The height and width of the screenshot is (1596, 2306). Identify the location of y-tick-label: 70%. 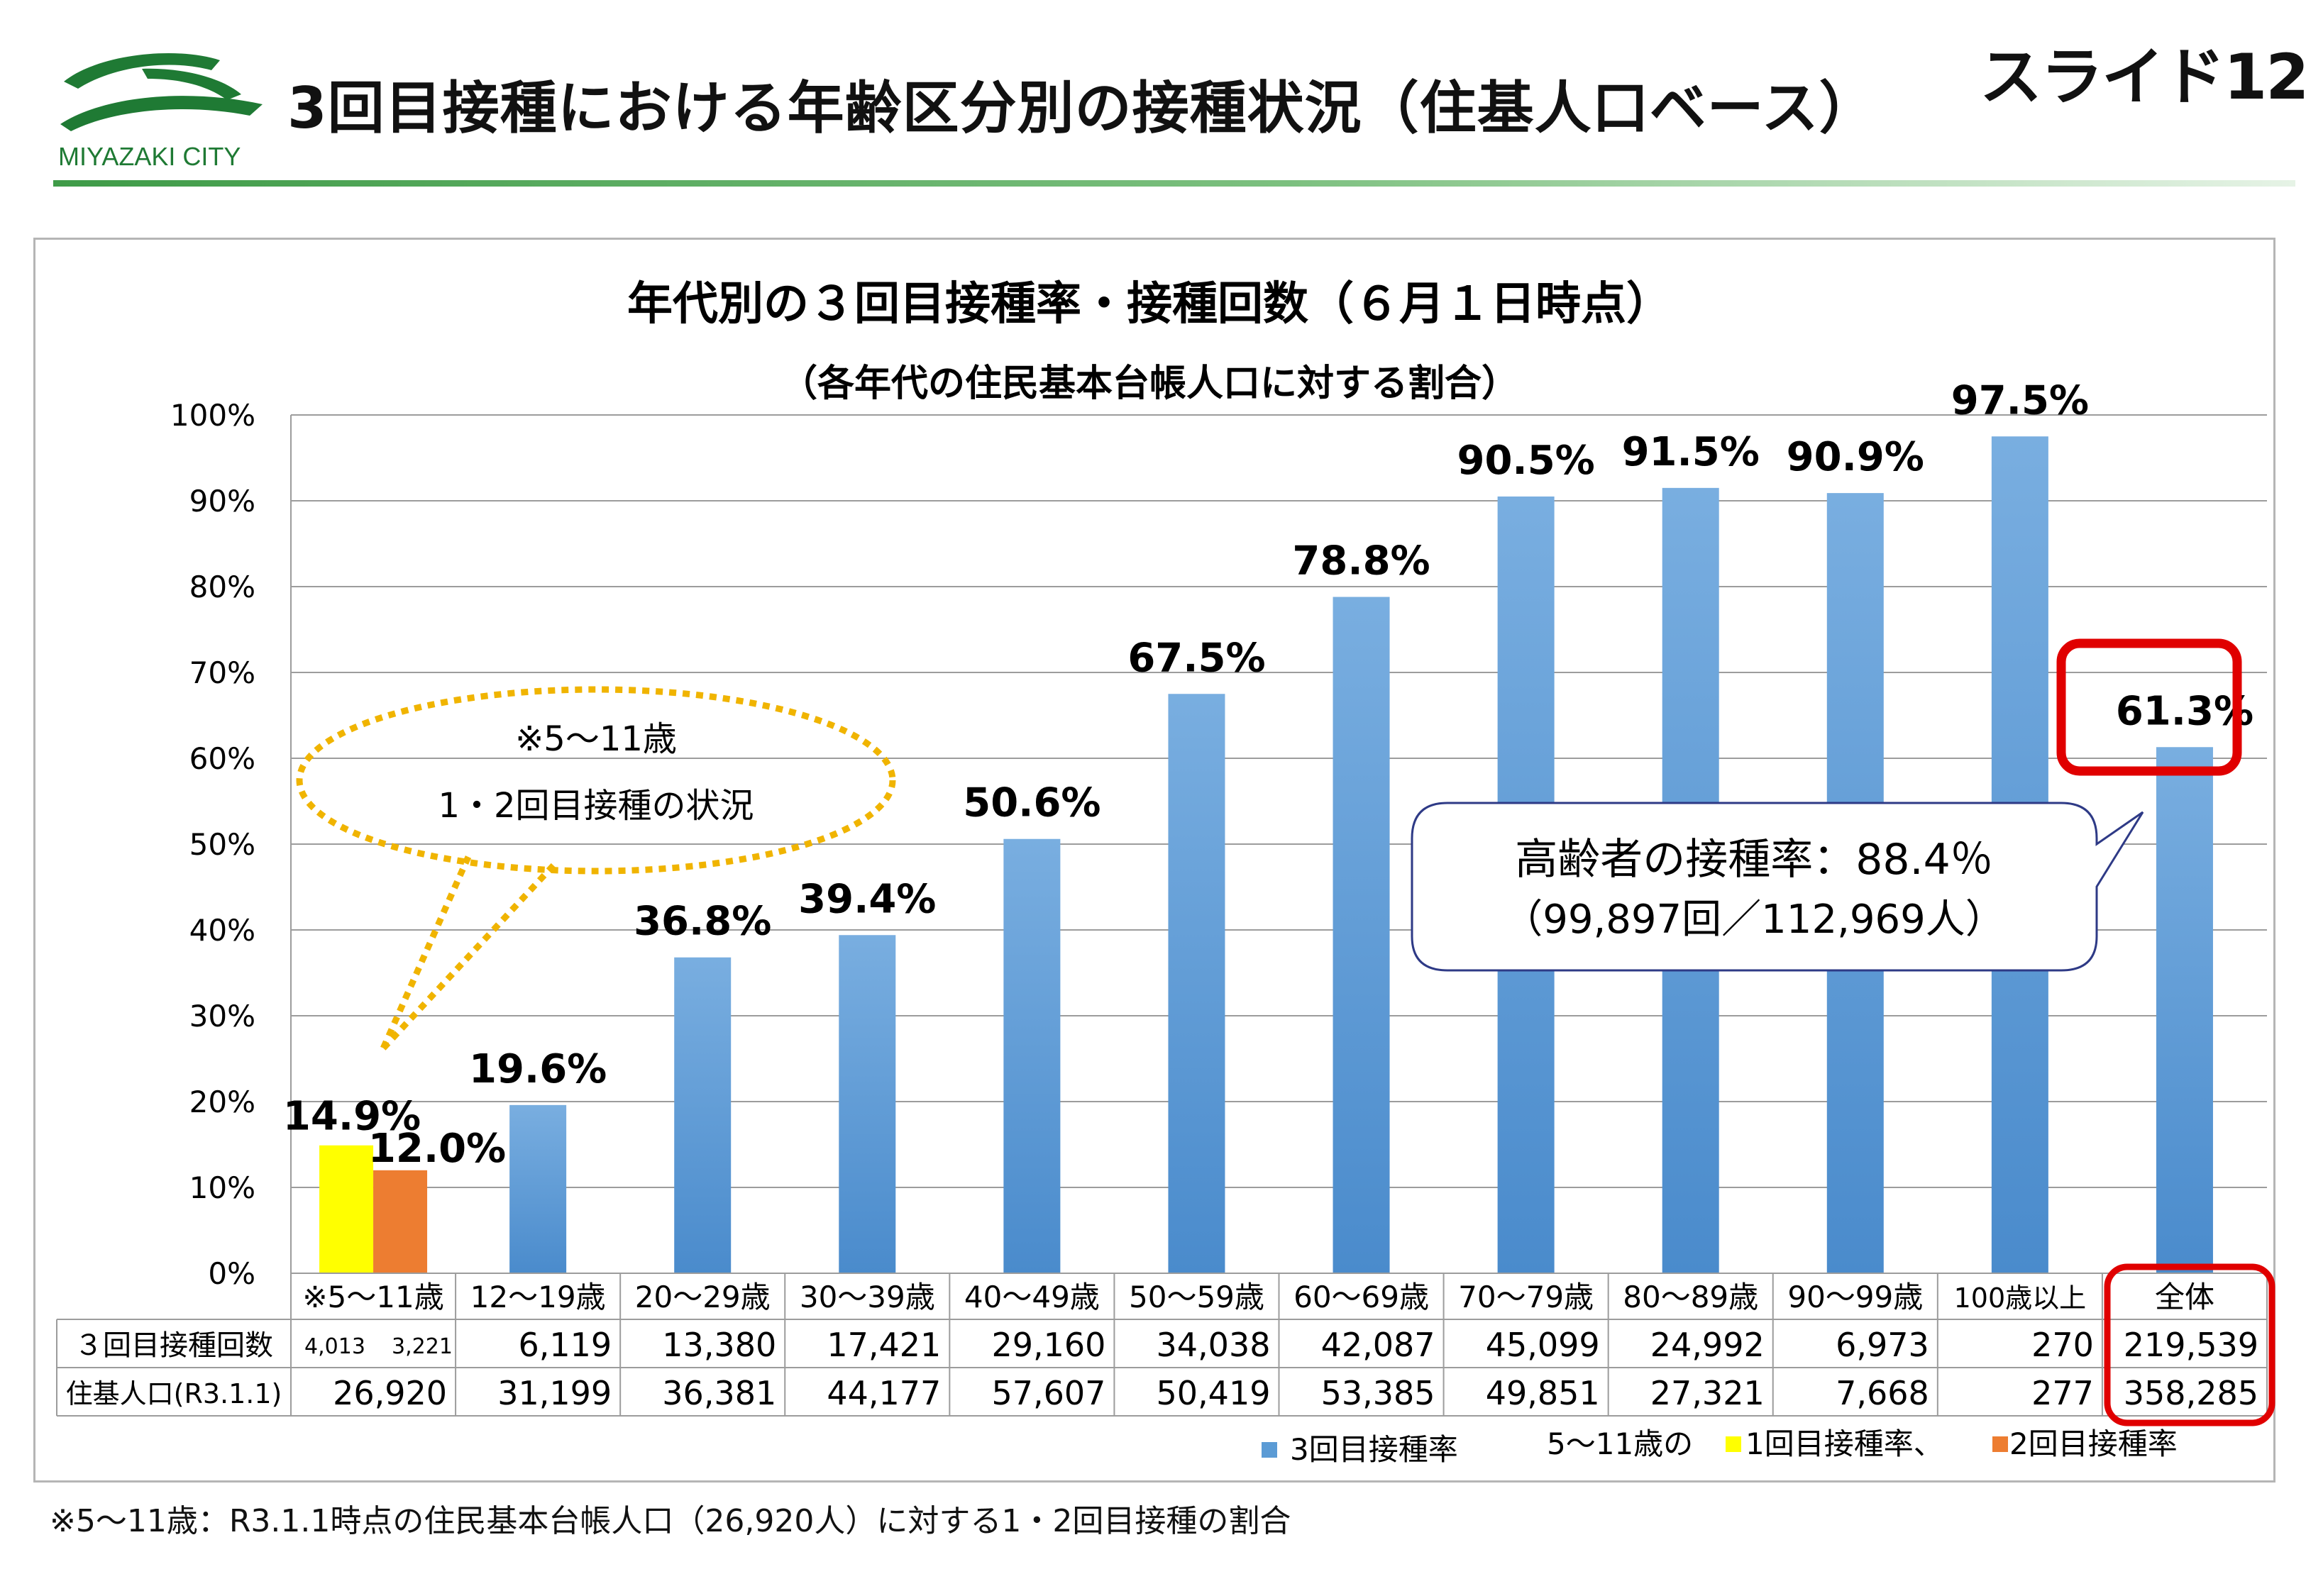
(222, 672).